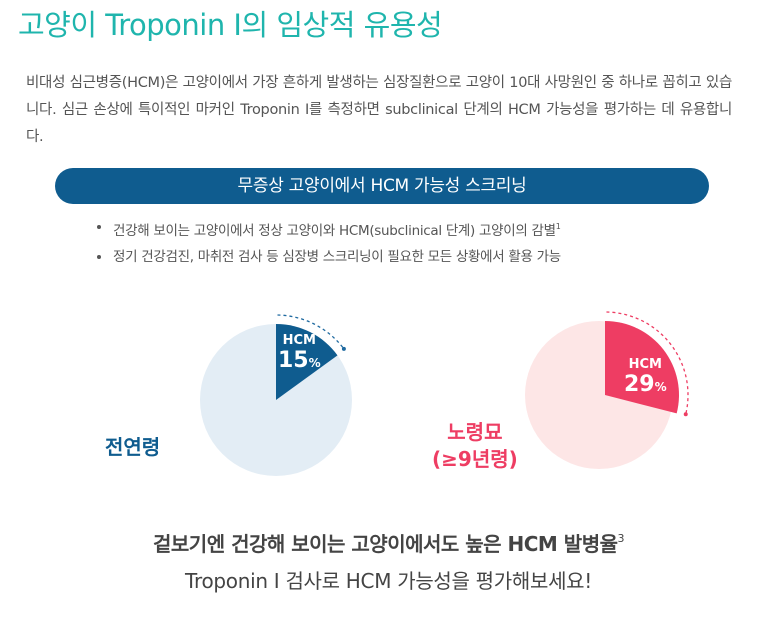 This screenshot has height=631, width=777. I want to click on pie-slice-label-all-ages: HCM 15%, so click(299, 353).